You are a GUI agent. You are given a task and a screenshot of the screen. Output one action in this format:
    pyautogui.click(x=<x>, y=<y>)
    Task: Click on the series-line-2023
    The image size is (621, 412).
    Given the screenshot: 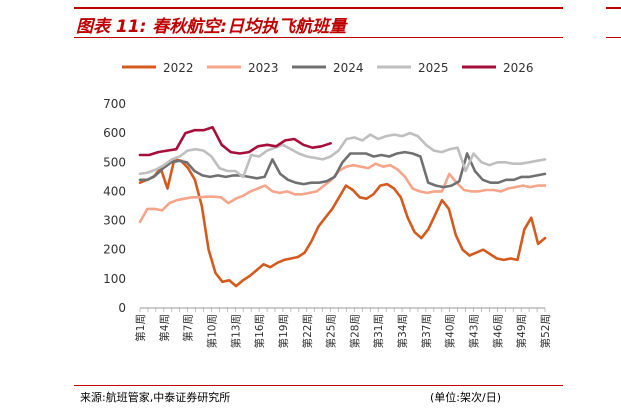 What is the action you would take?
    pyautogui.click(x=342, y=193)
    